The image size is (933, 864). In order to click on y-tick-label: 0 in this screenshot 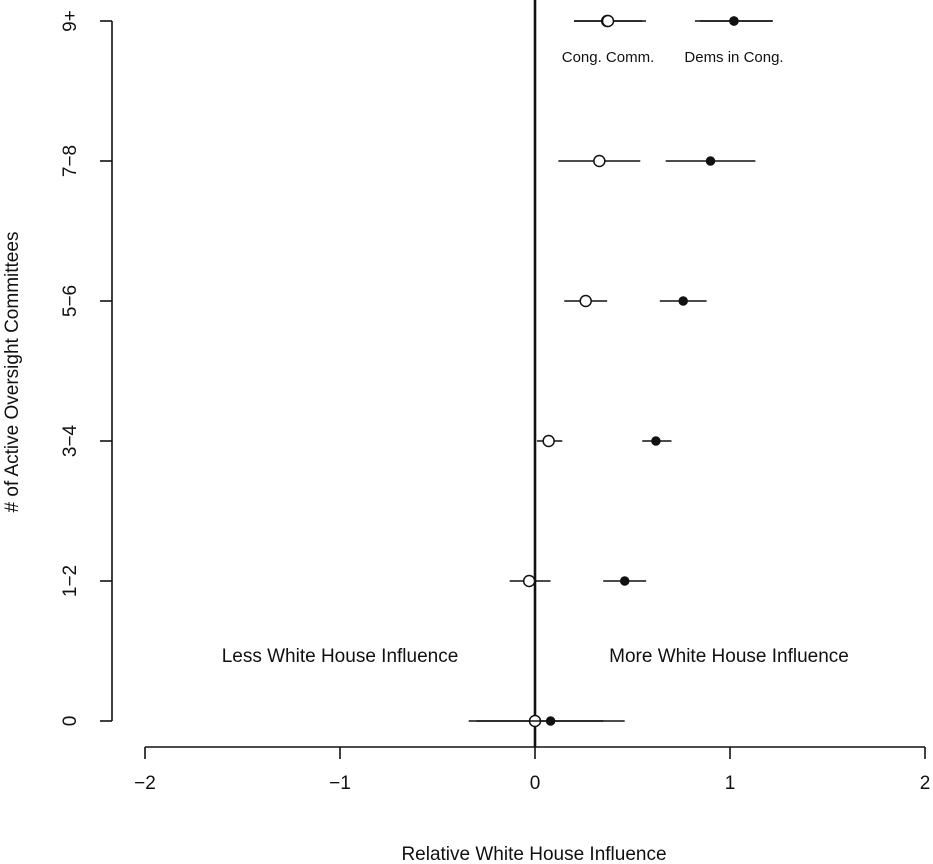, I will do `click(70, 721)`.